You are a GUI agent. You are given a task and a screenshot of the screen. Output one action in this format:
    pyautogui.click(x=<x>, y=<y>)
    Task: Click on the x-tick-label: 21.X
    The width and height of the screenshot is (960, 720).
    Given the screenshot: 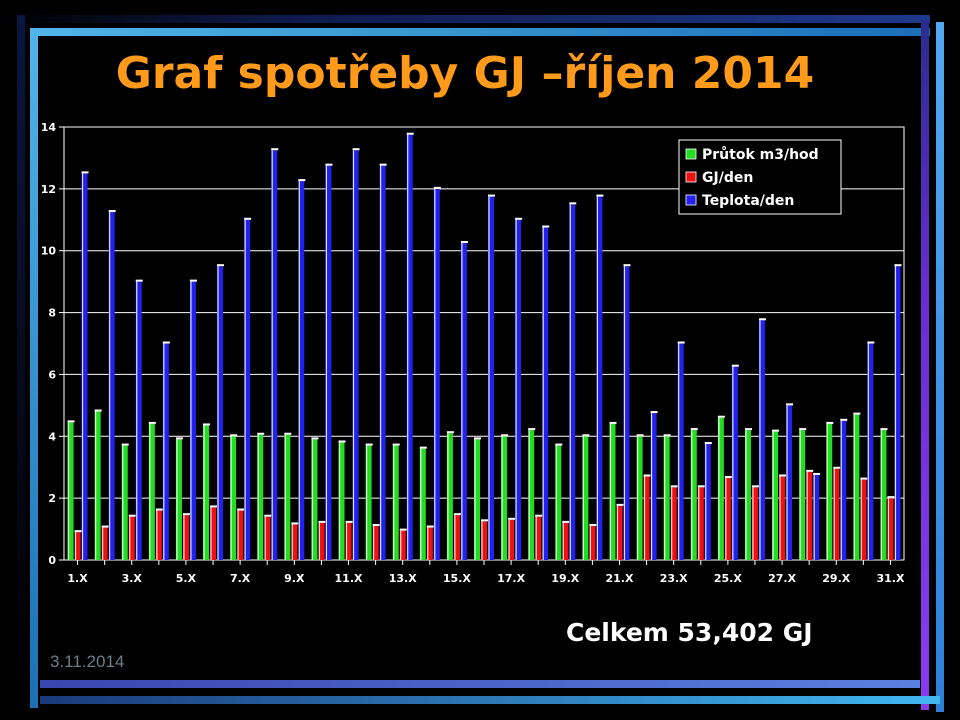 What is the action you would take?
    pyautogui.click(x=619, y=578)
    